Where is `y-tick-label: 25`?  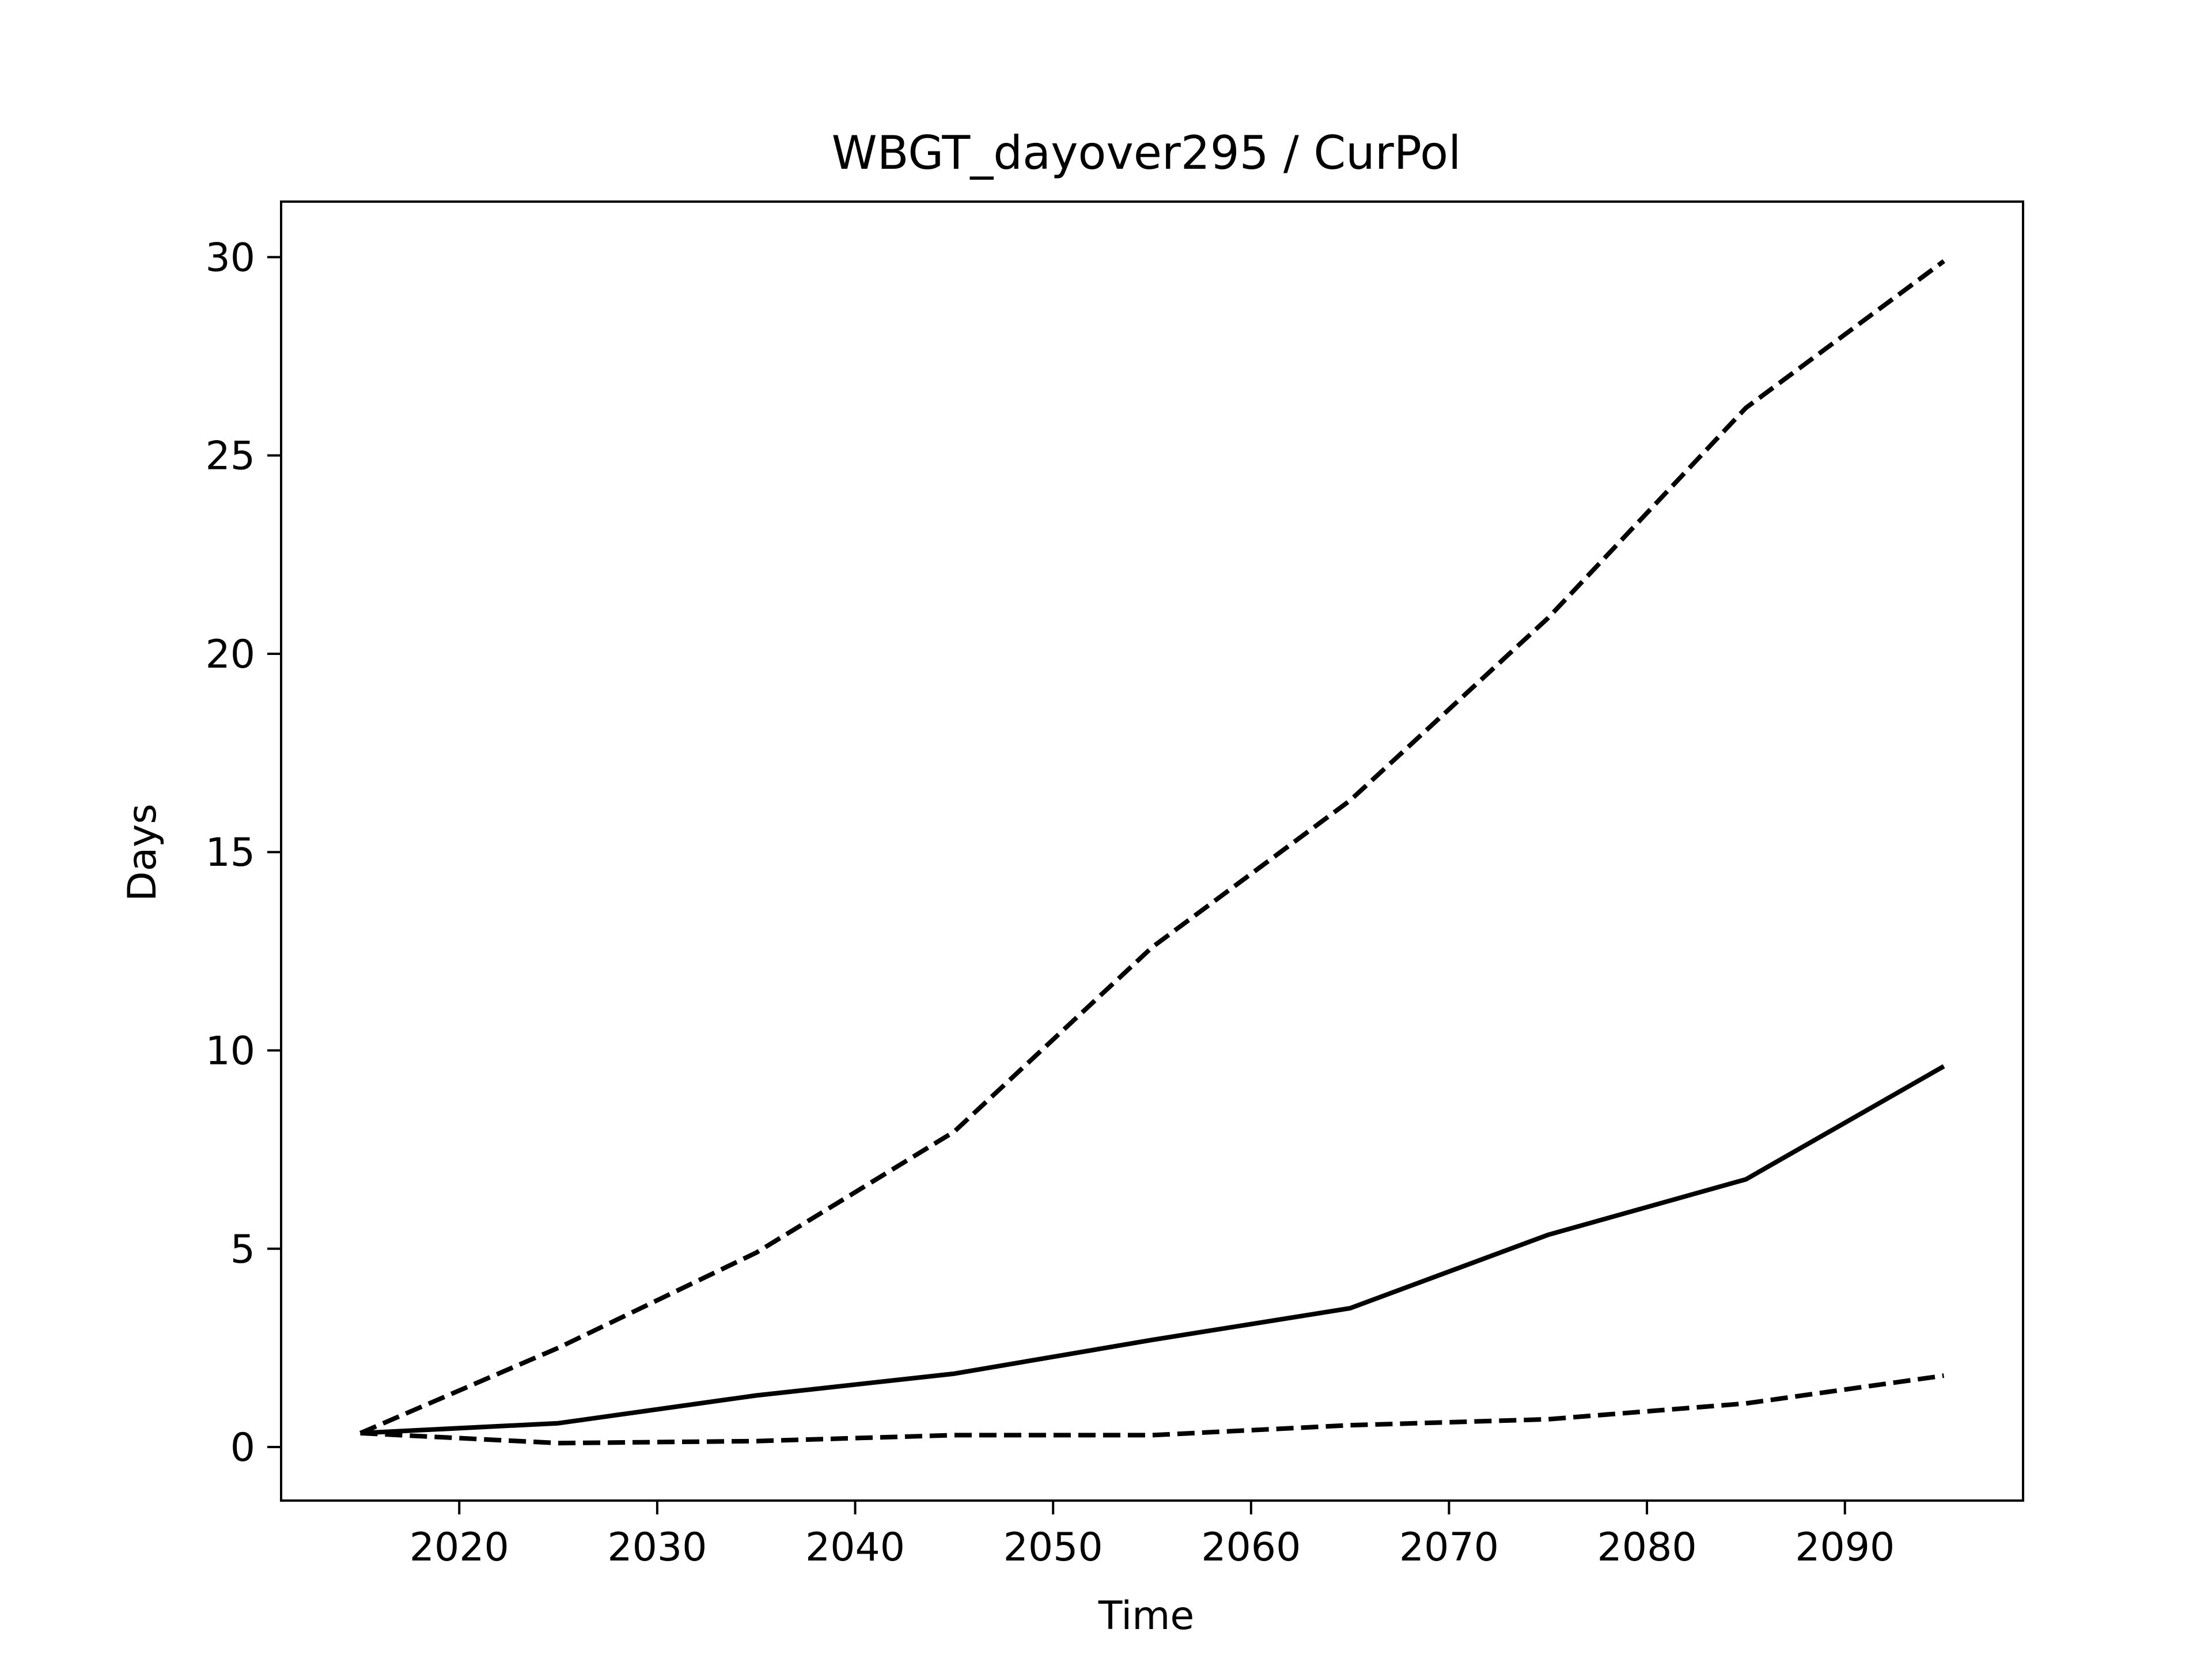
y-tick-label: 25 is located at coordinates (230, 456).